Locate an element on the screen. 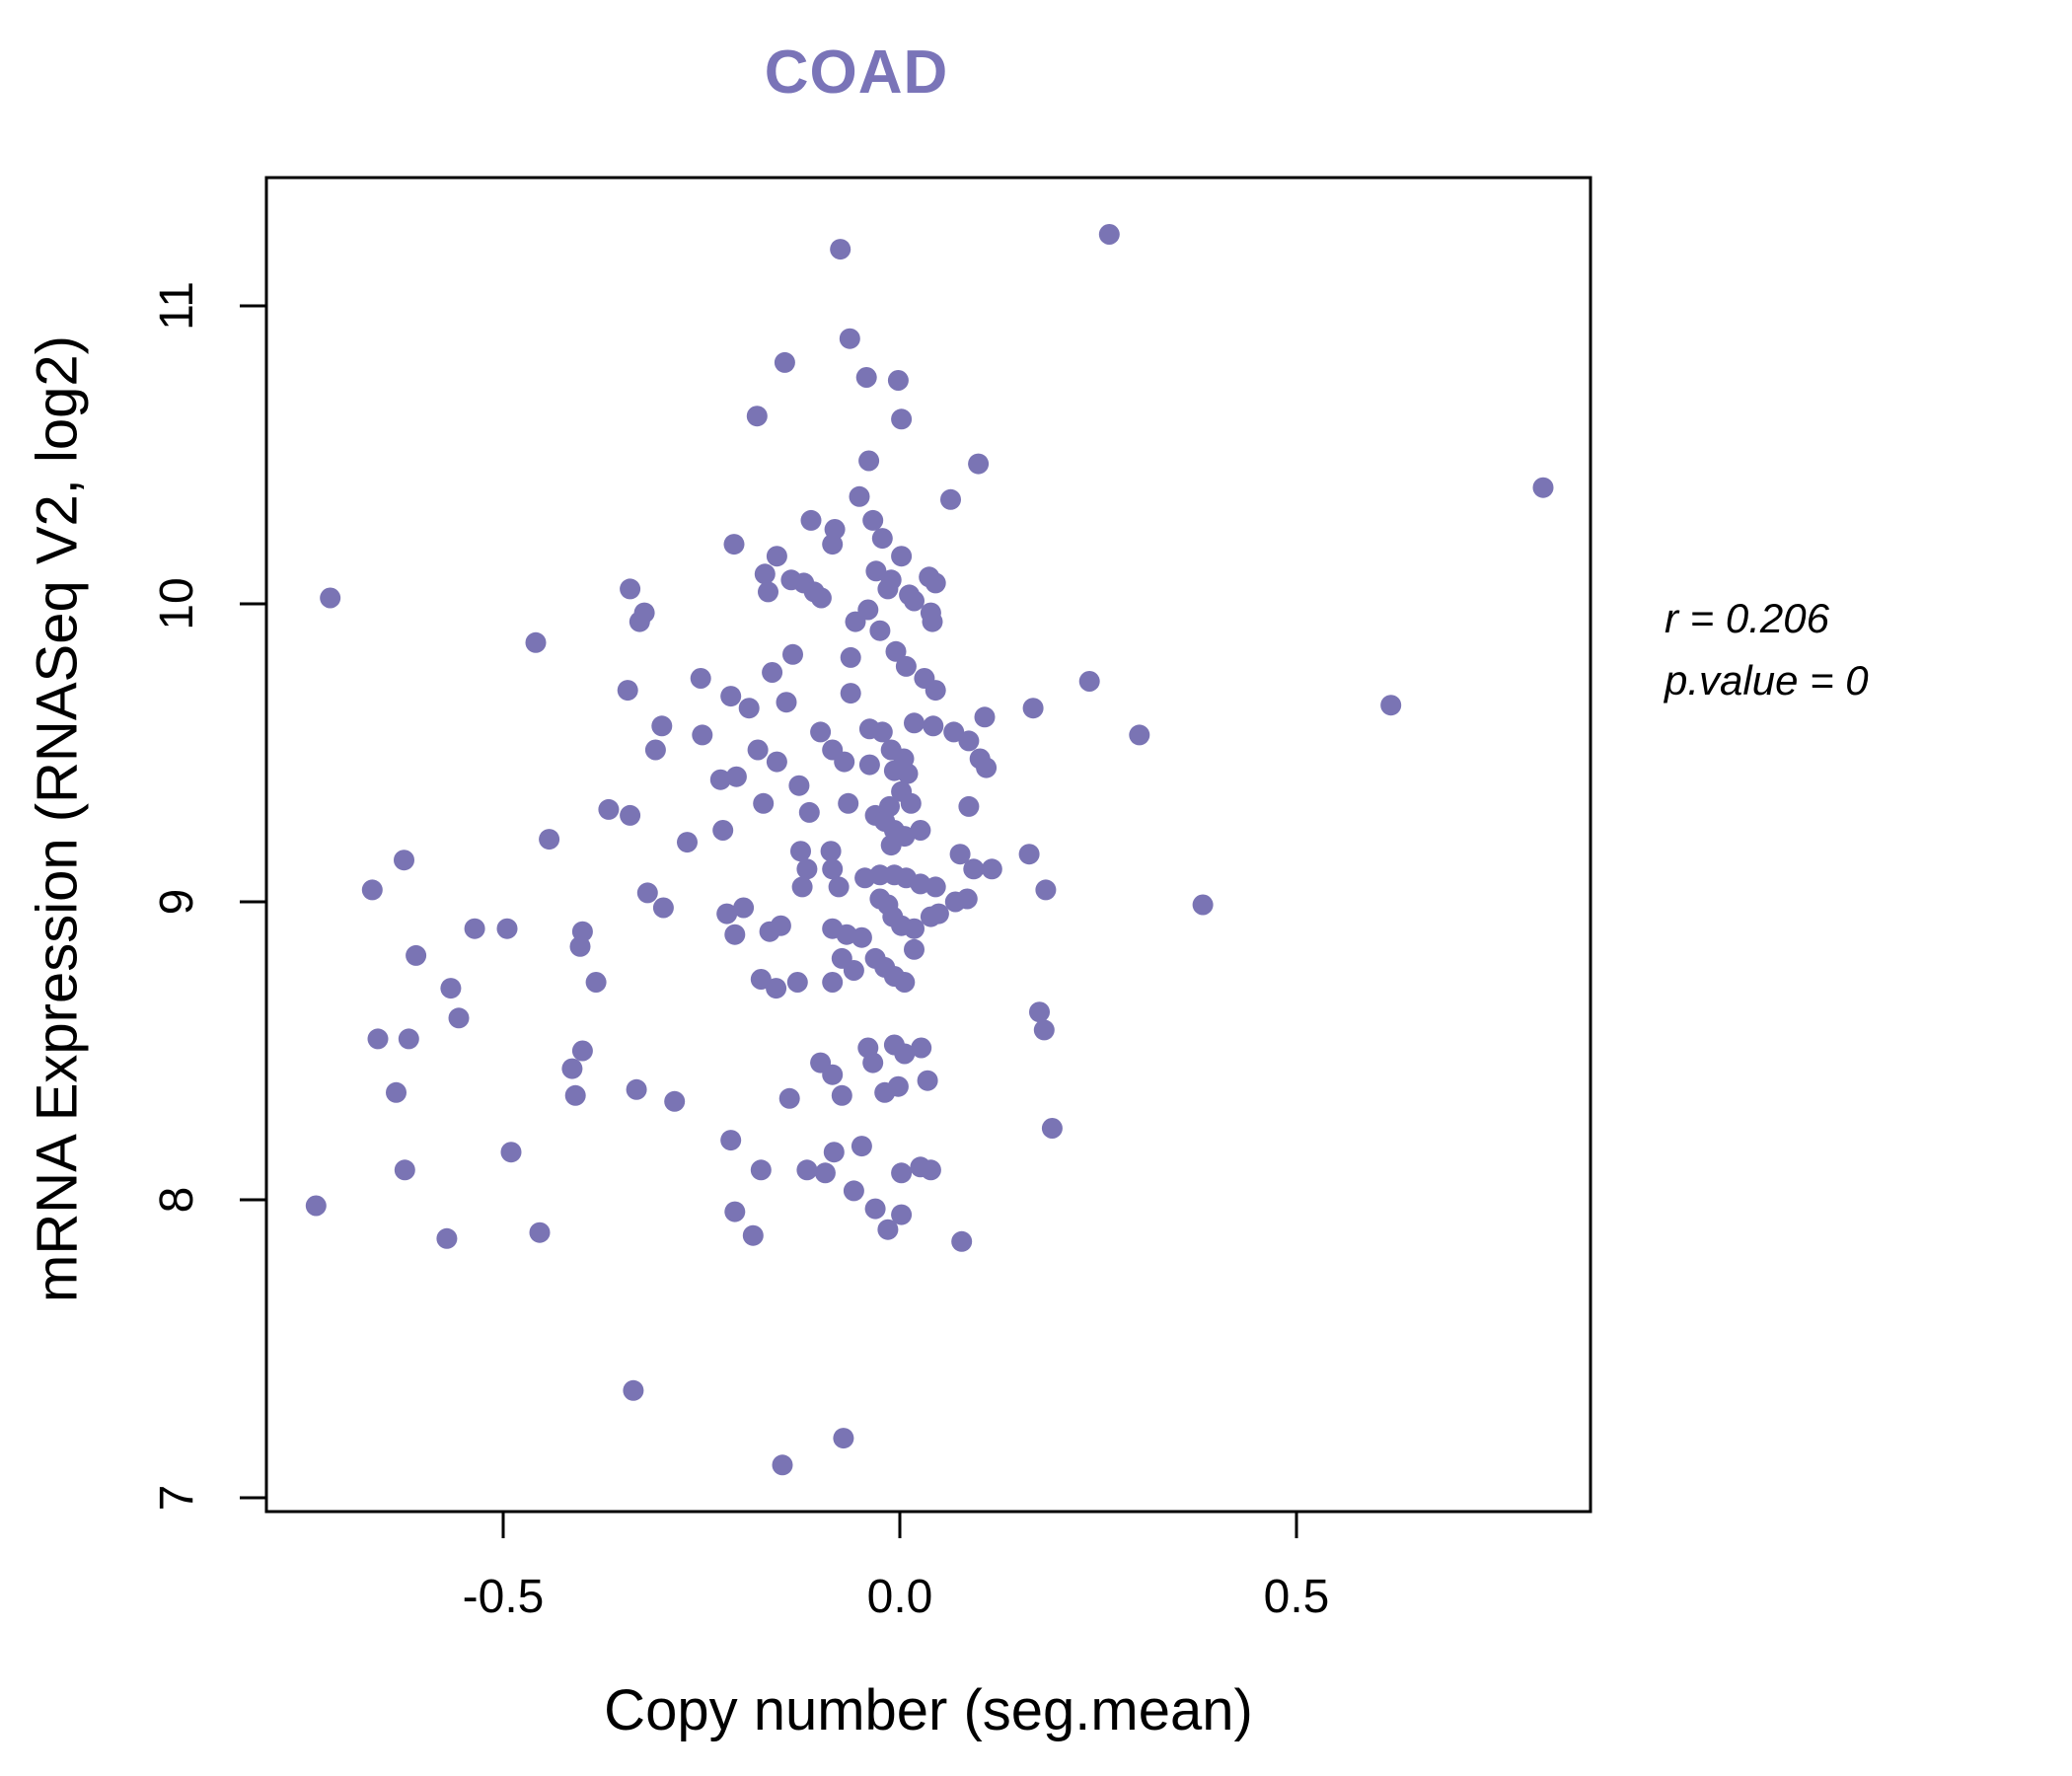 The width and height of the screenshot is (2072, 1776). annotation-p-value: p.value = 0 is located at coordinates (1767, 680).